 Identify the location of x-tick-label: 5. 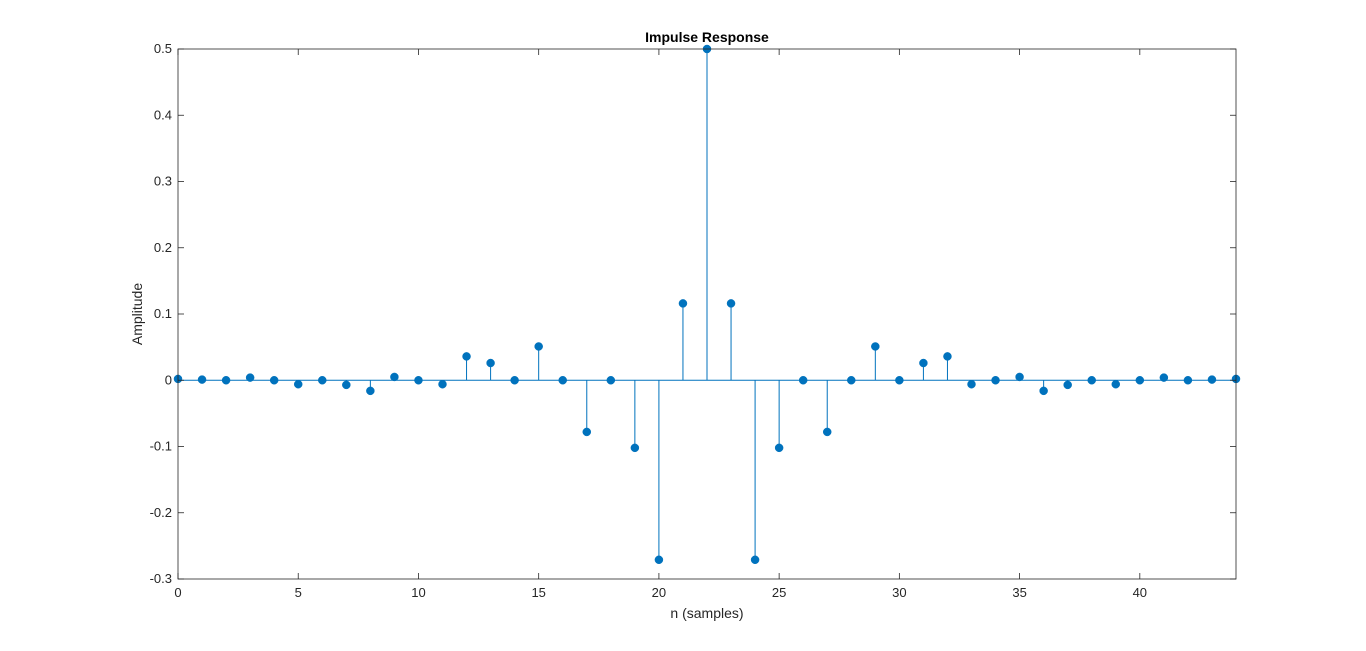
(298, 592).